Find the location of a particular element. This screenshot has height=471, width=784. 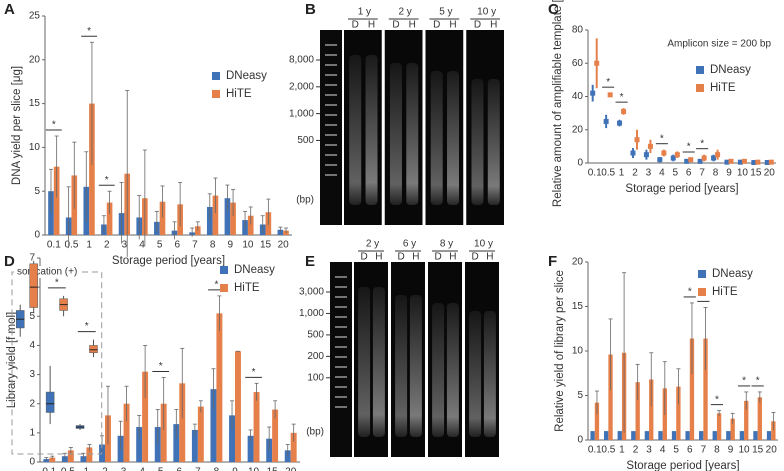

y-axis-label: Relative yield of library per slice is located at coordinates (560, 351).